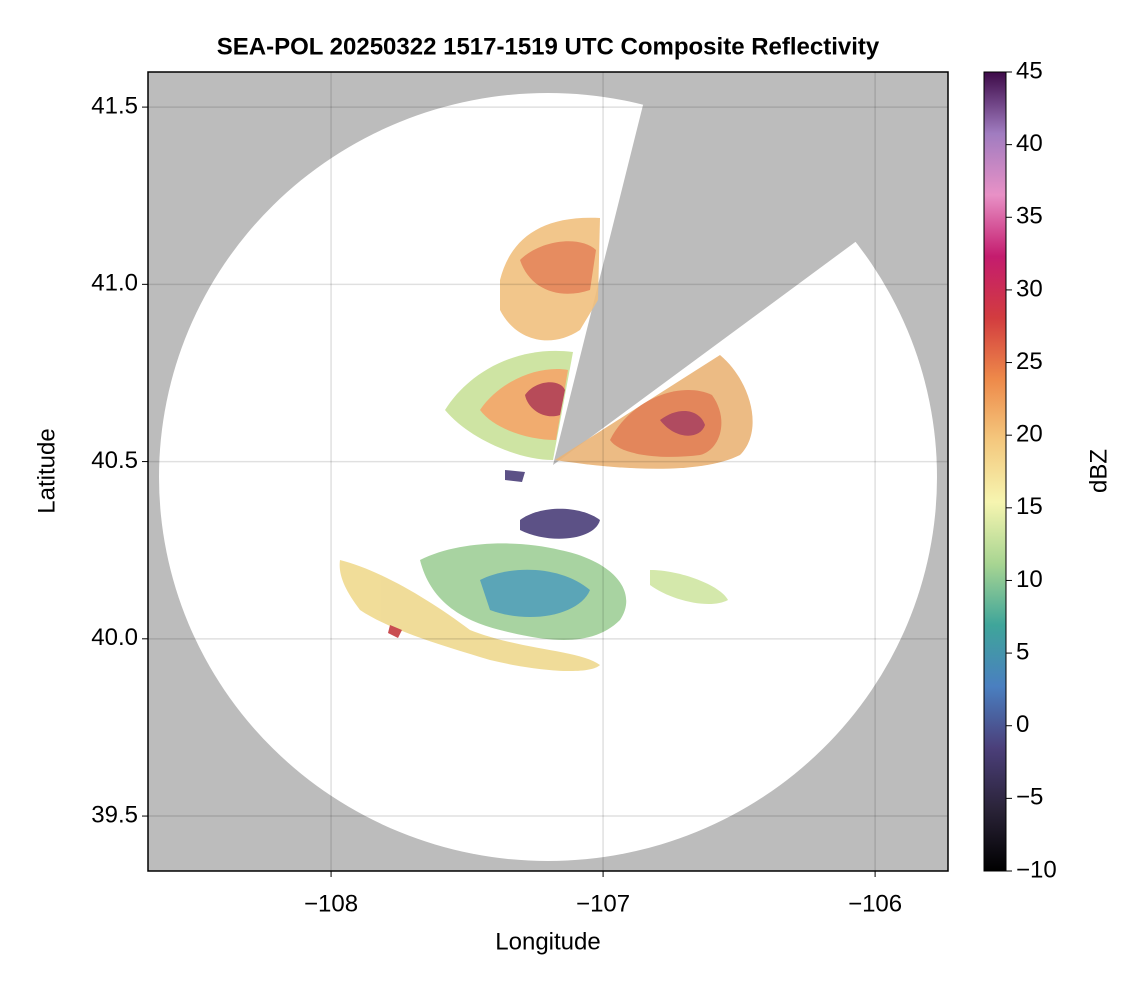 Image resolution: width=1146 pixels, height=995 pixels. What do you see at coordinates (114, 283) in the screenshot?
I see `y-tick-label: 41.0` at bounding box center [114, 283].